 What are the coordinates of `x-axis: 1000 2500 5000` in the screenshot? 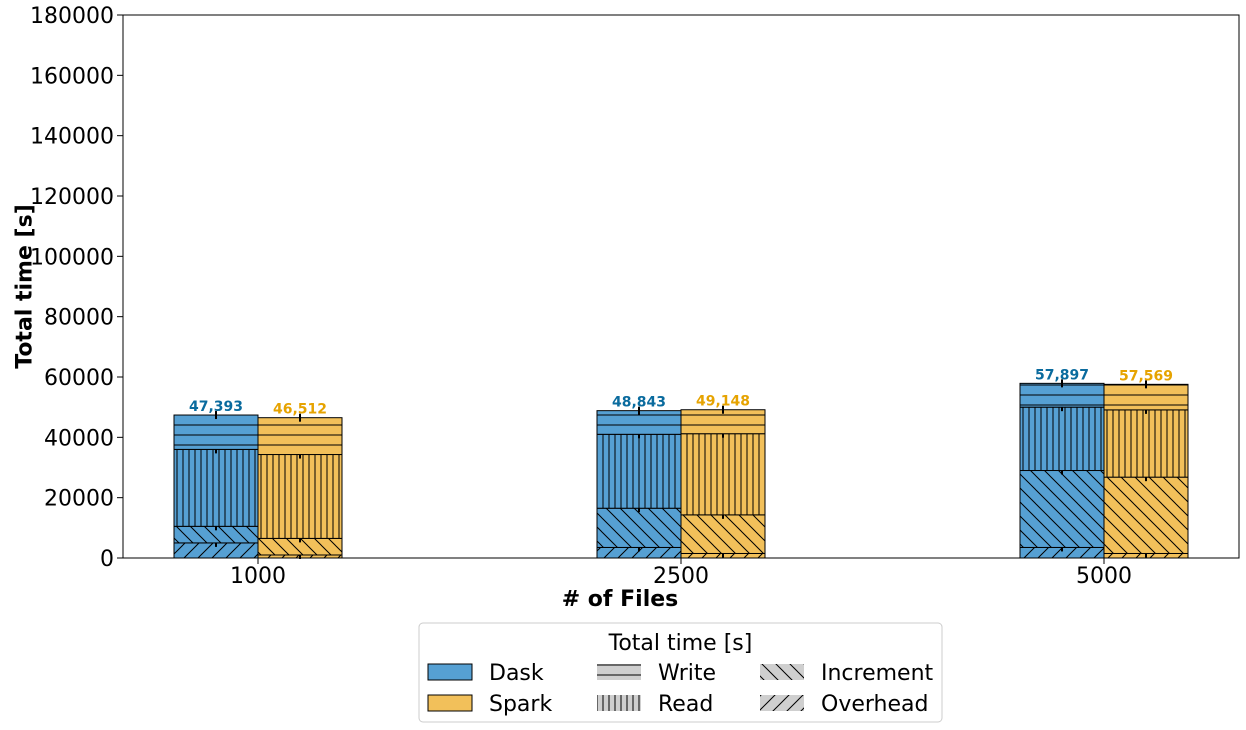 It's located at (681, 573).